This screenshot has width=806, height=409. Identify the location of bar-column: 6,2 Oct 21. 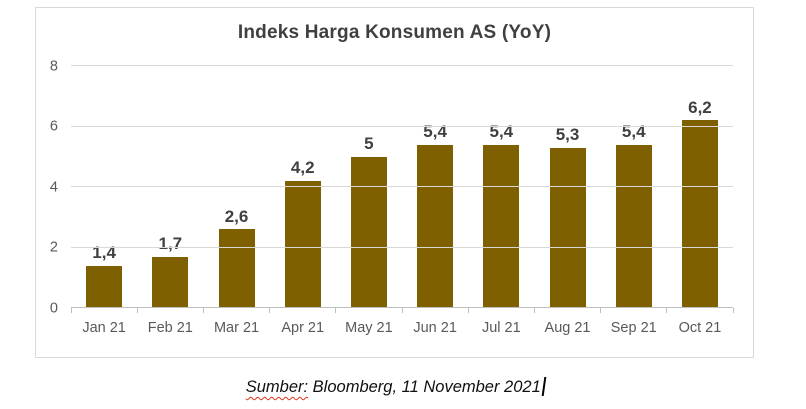
(700, 201).